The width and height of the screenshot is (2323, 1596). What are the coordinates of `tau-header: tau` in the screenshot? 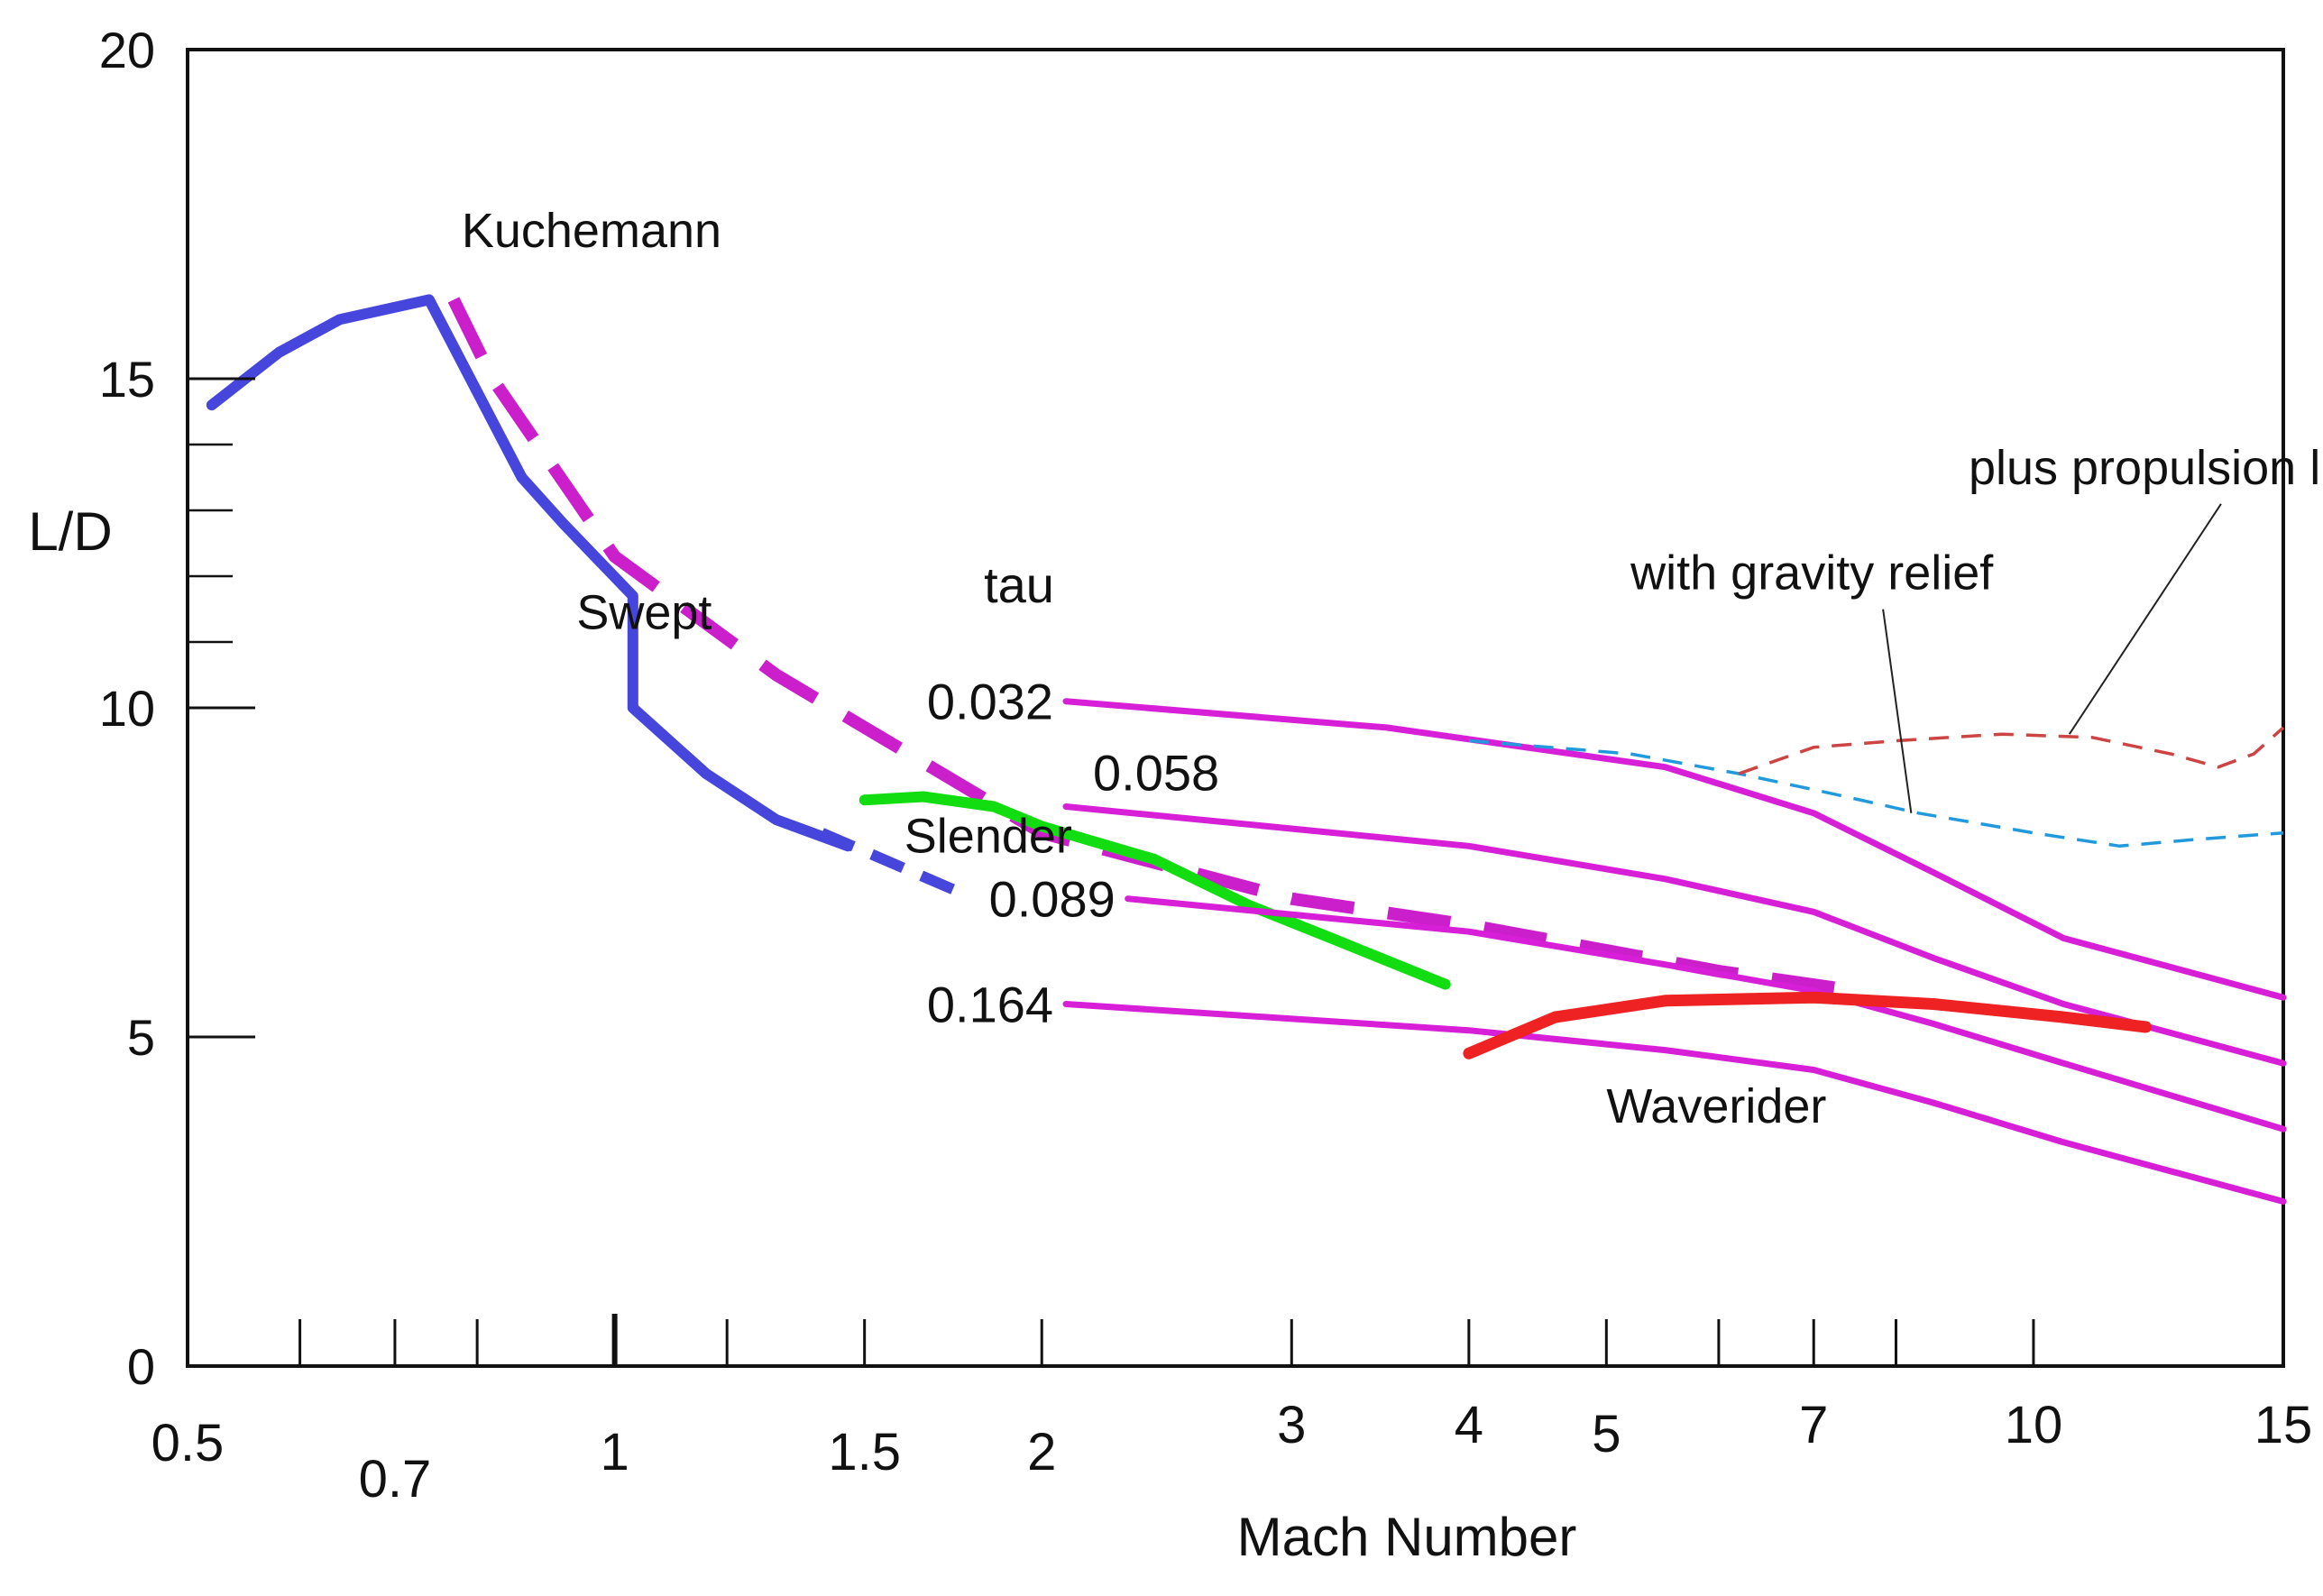 It's located at (1019, 584).